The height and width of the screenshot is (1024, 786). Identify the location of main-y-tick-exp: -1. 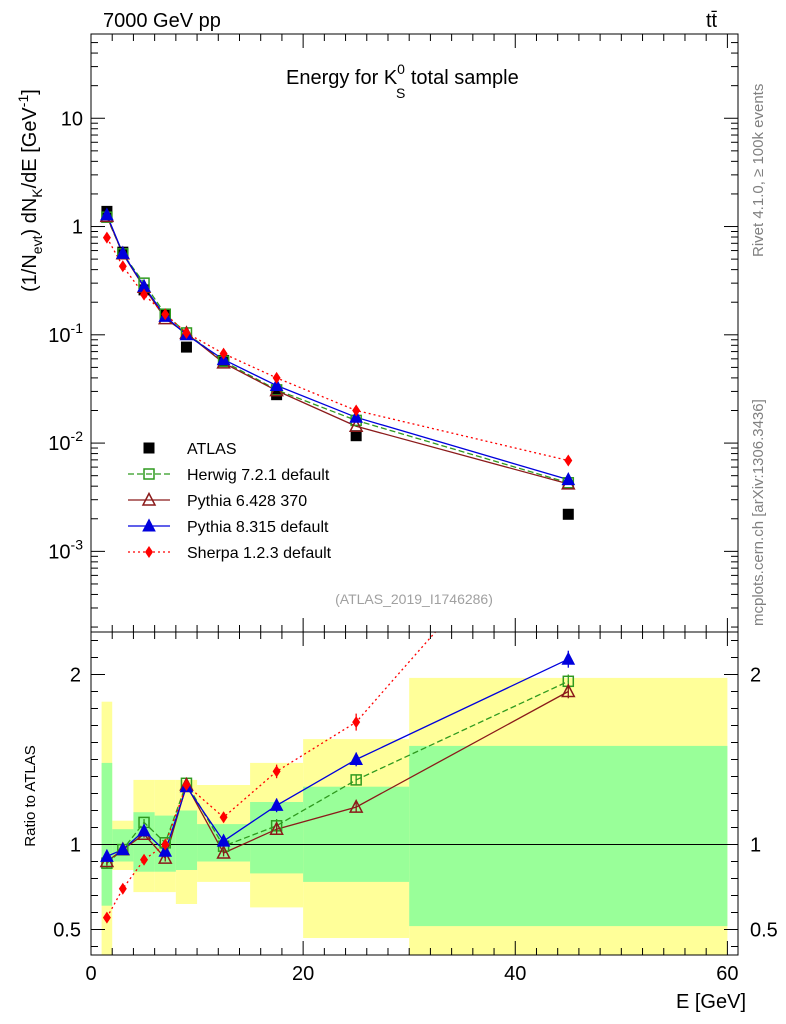
(77, 328).